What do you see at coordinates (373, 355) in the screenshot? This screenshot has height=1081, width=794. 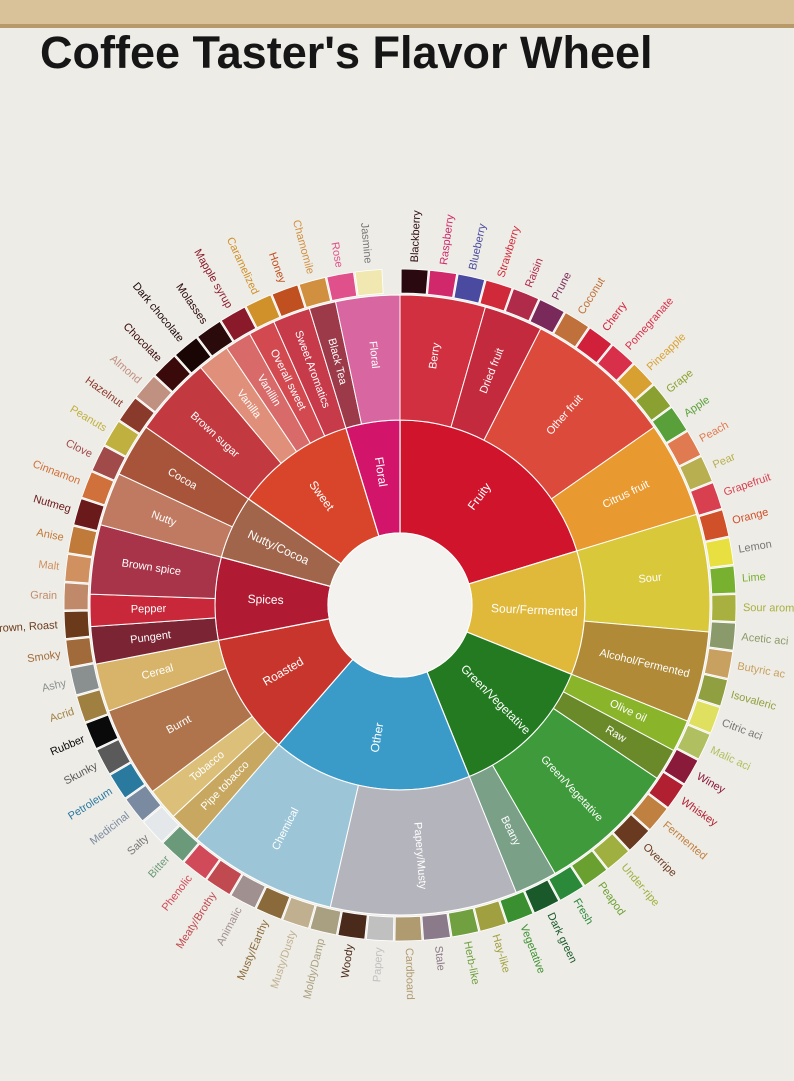 I see `subcategory-label: Floral` at bounding box center [373, 355].